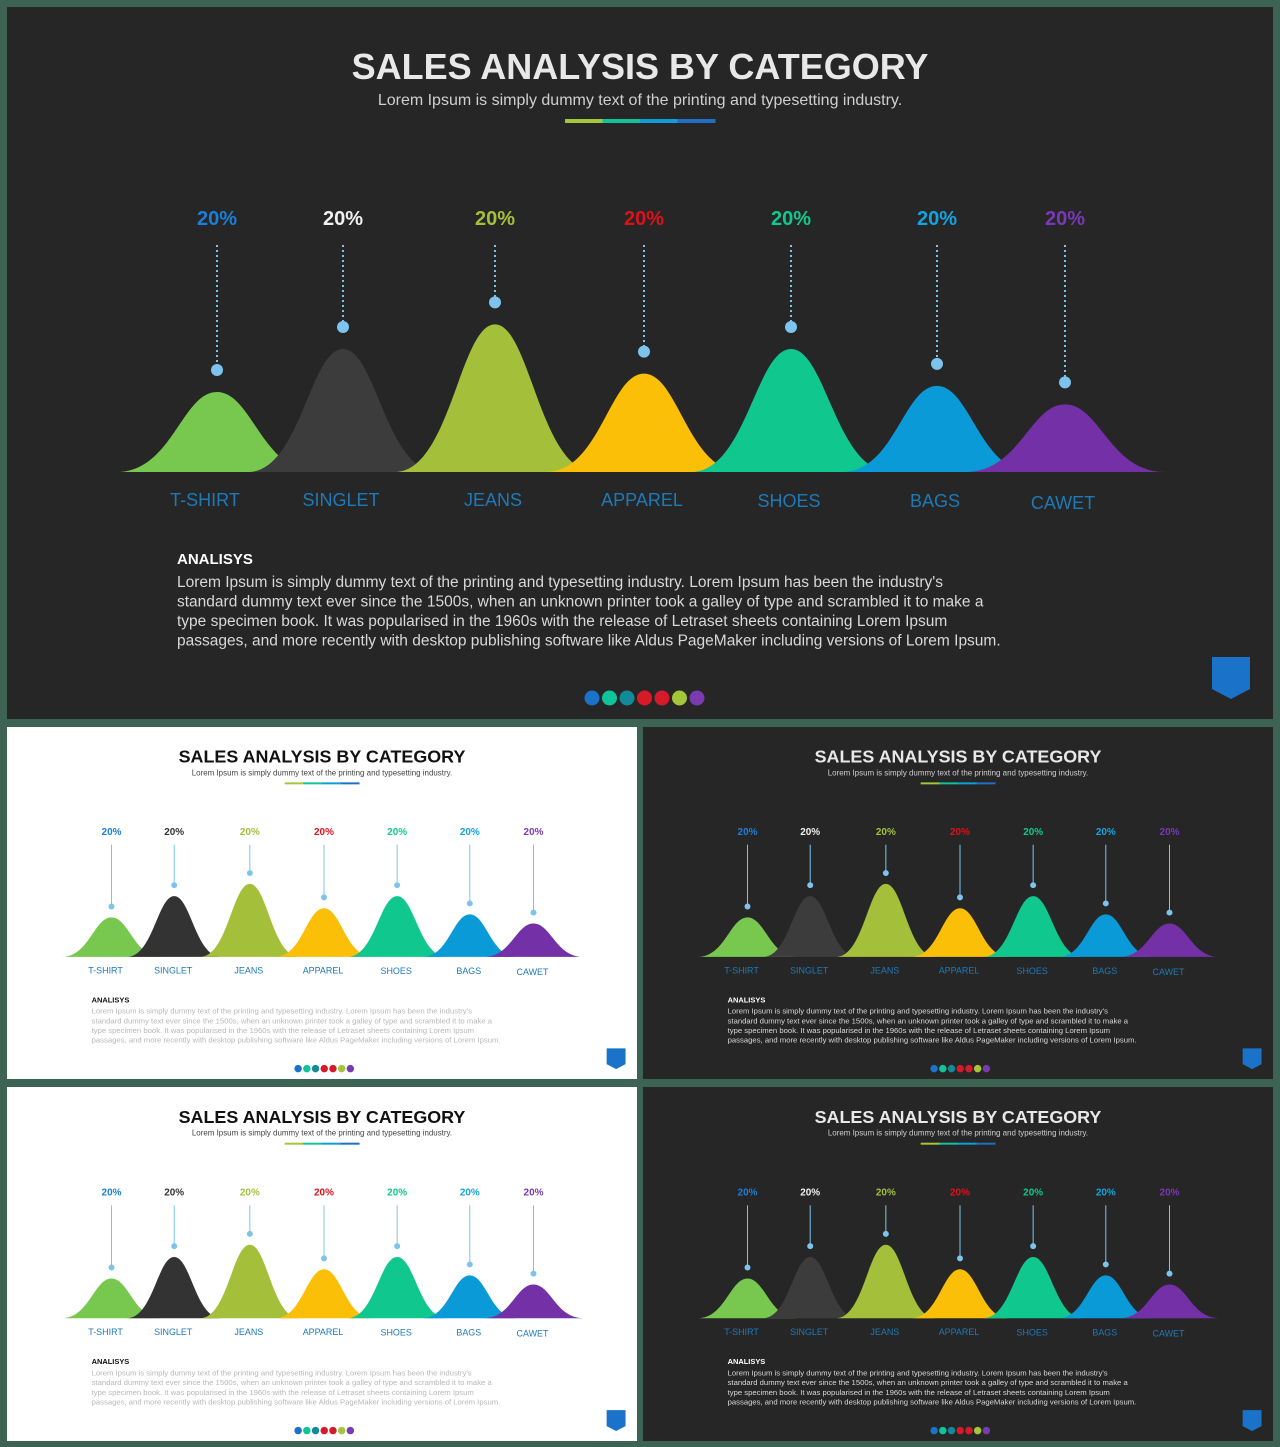 The image size is (1280, 1447). What do you see at coordinates (886, 1192) in the screenshot?
I see `percent-label-jeans: 20%` at bounding box center [886, 1192].